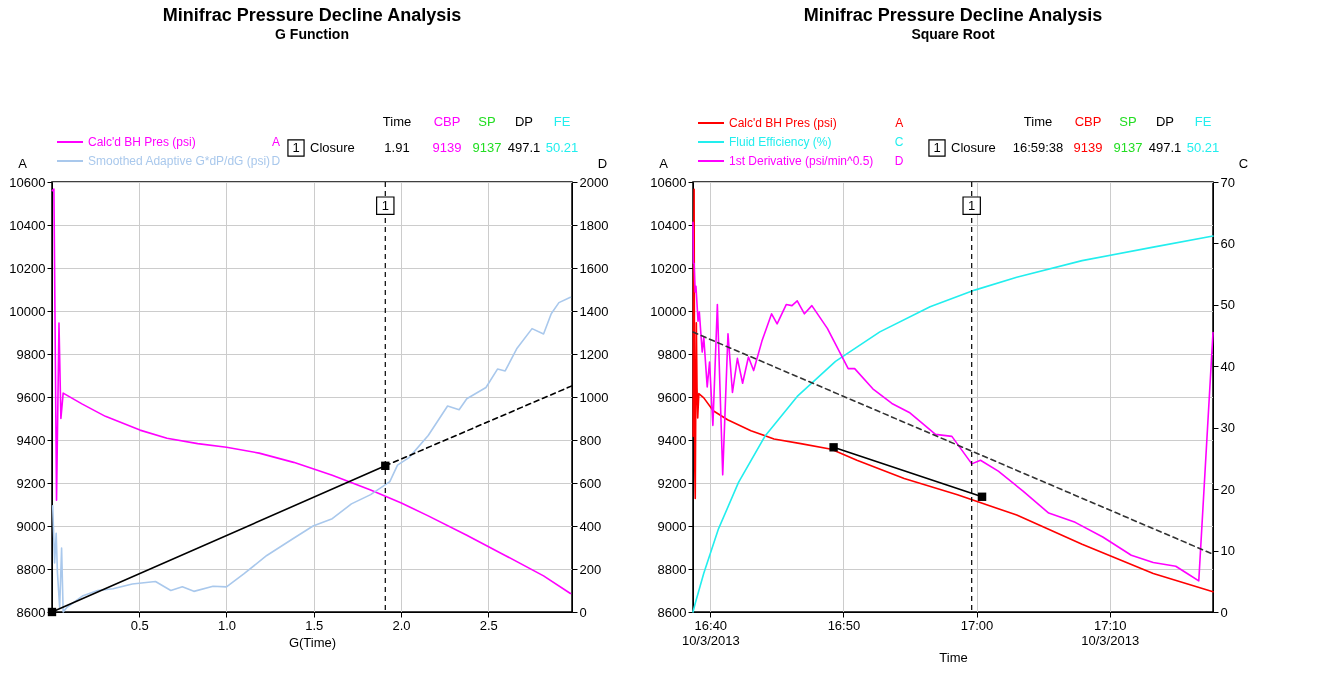 The width and height of the screenshot is (1338, 684). I want to click on x-tick-label: 0.5, so click(139, 625).